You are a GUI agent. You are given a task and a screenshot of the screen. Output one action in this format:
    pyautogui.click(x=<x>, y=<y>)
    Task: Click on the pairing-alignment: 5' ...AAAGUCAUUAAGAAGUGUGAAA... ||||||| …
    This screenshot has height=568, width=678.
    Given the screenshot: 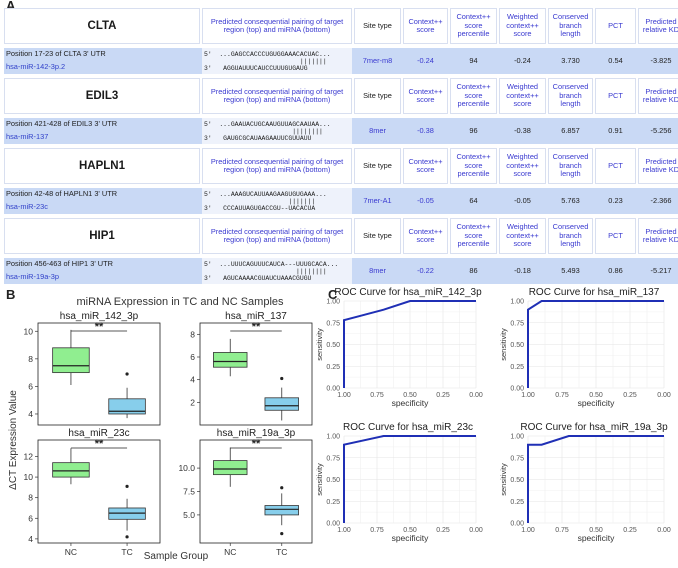 What is the action you would take?
    pyautogui.click(x=277, y=201)
    